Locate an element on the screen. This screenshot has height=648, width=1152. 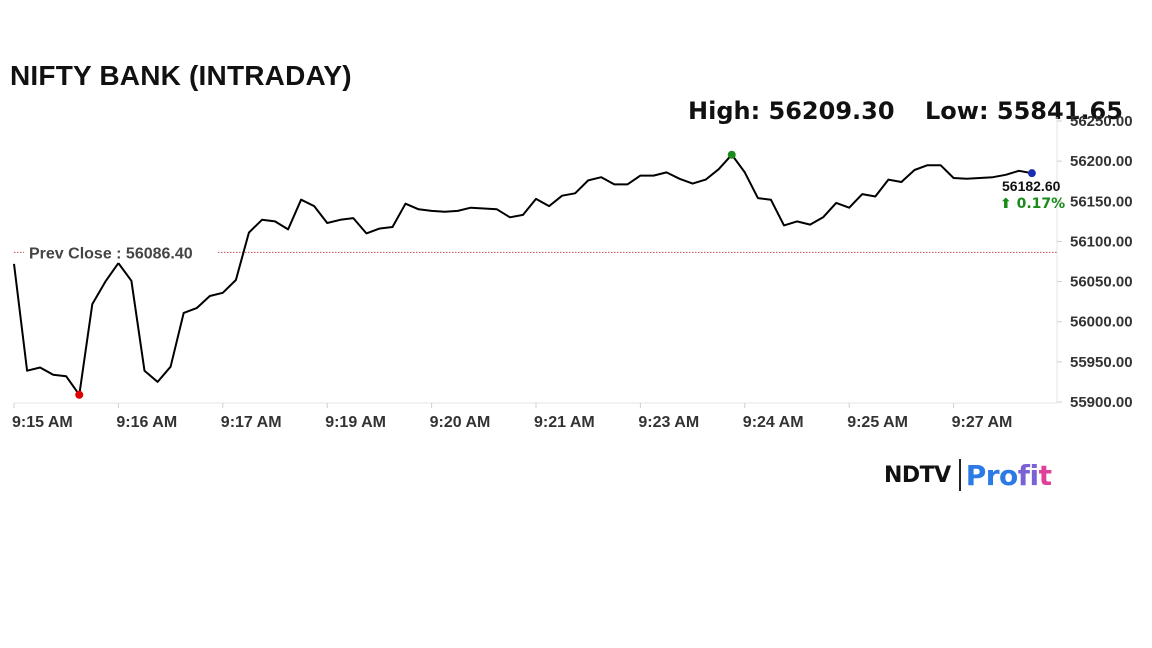
high-marker is located at coordinates (731, 154).